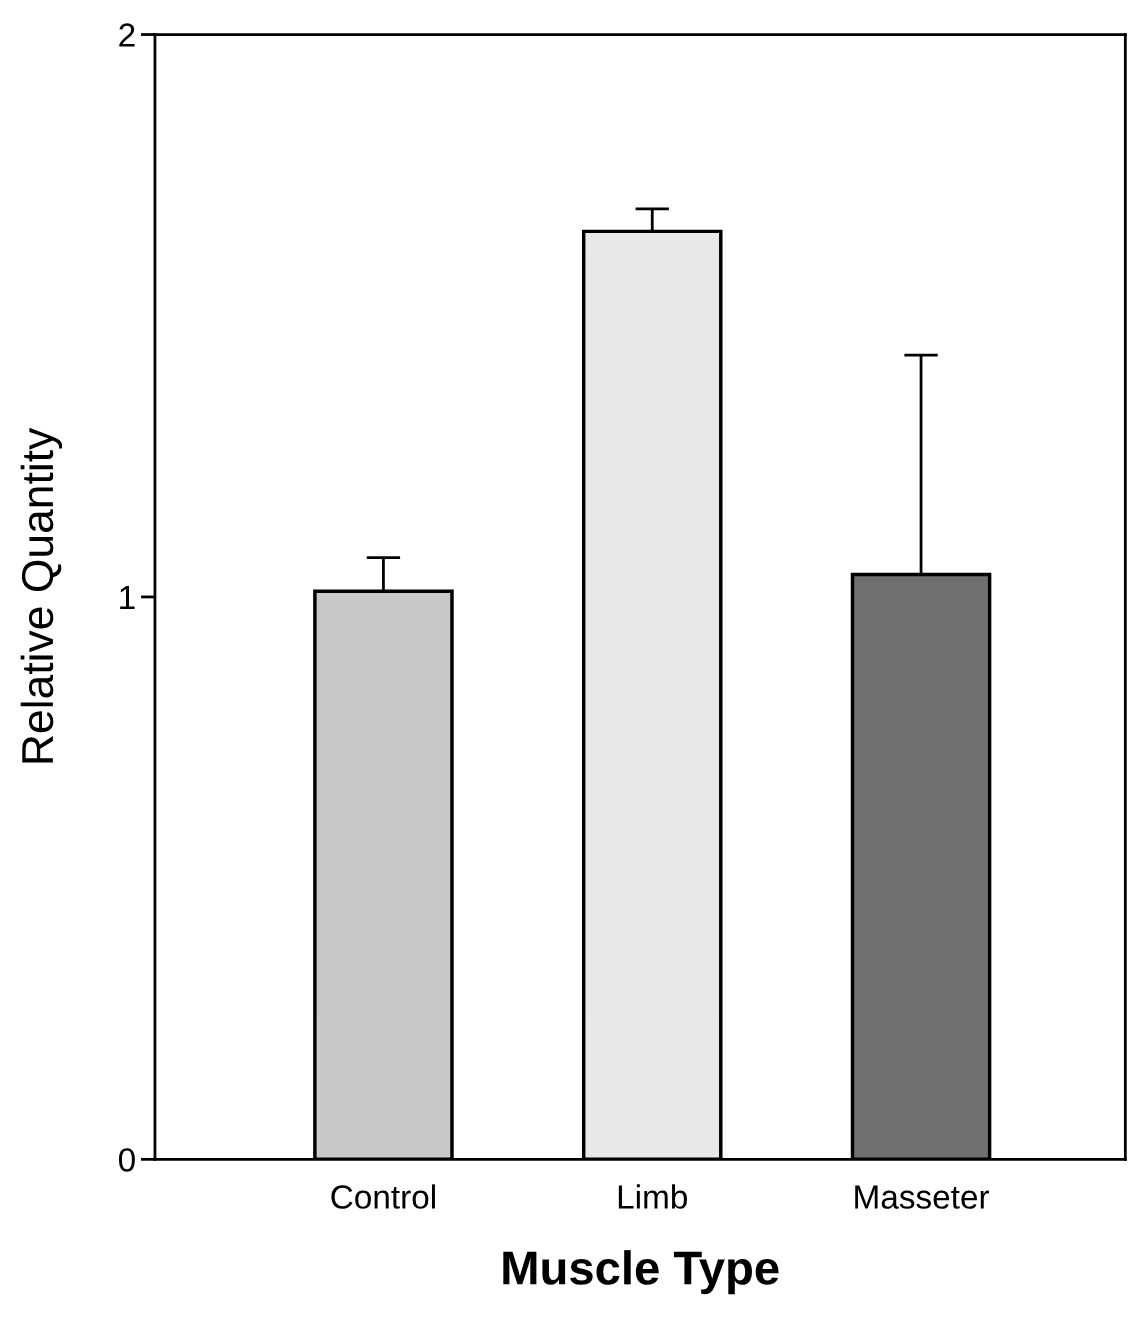 The height and width of the screenshot is (1328, 1131). I want to click on x-tick-label: Limb, so click(652, 1196).